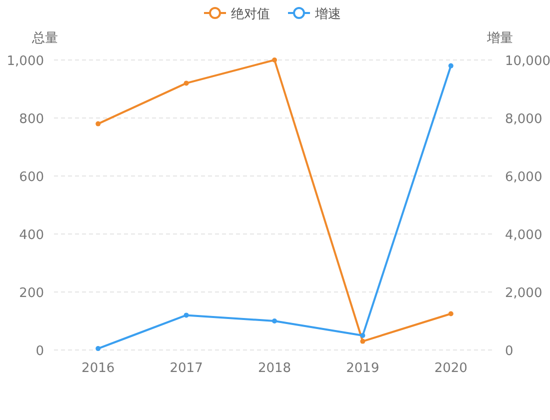  Describe the element at coordinates (451, 368) in the screenshot. I see `x-tick-label: 2020` at that location.